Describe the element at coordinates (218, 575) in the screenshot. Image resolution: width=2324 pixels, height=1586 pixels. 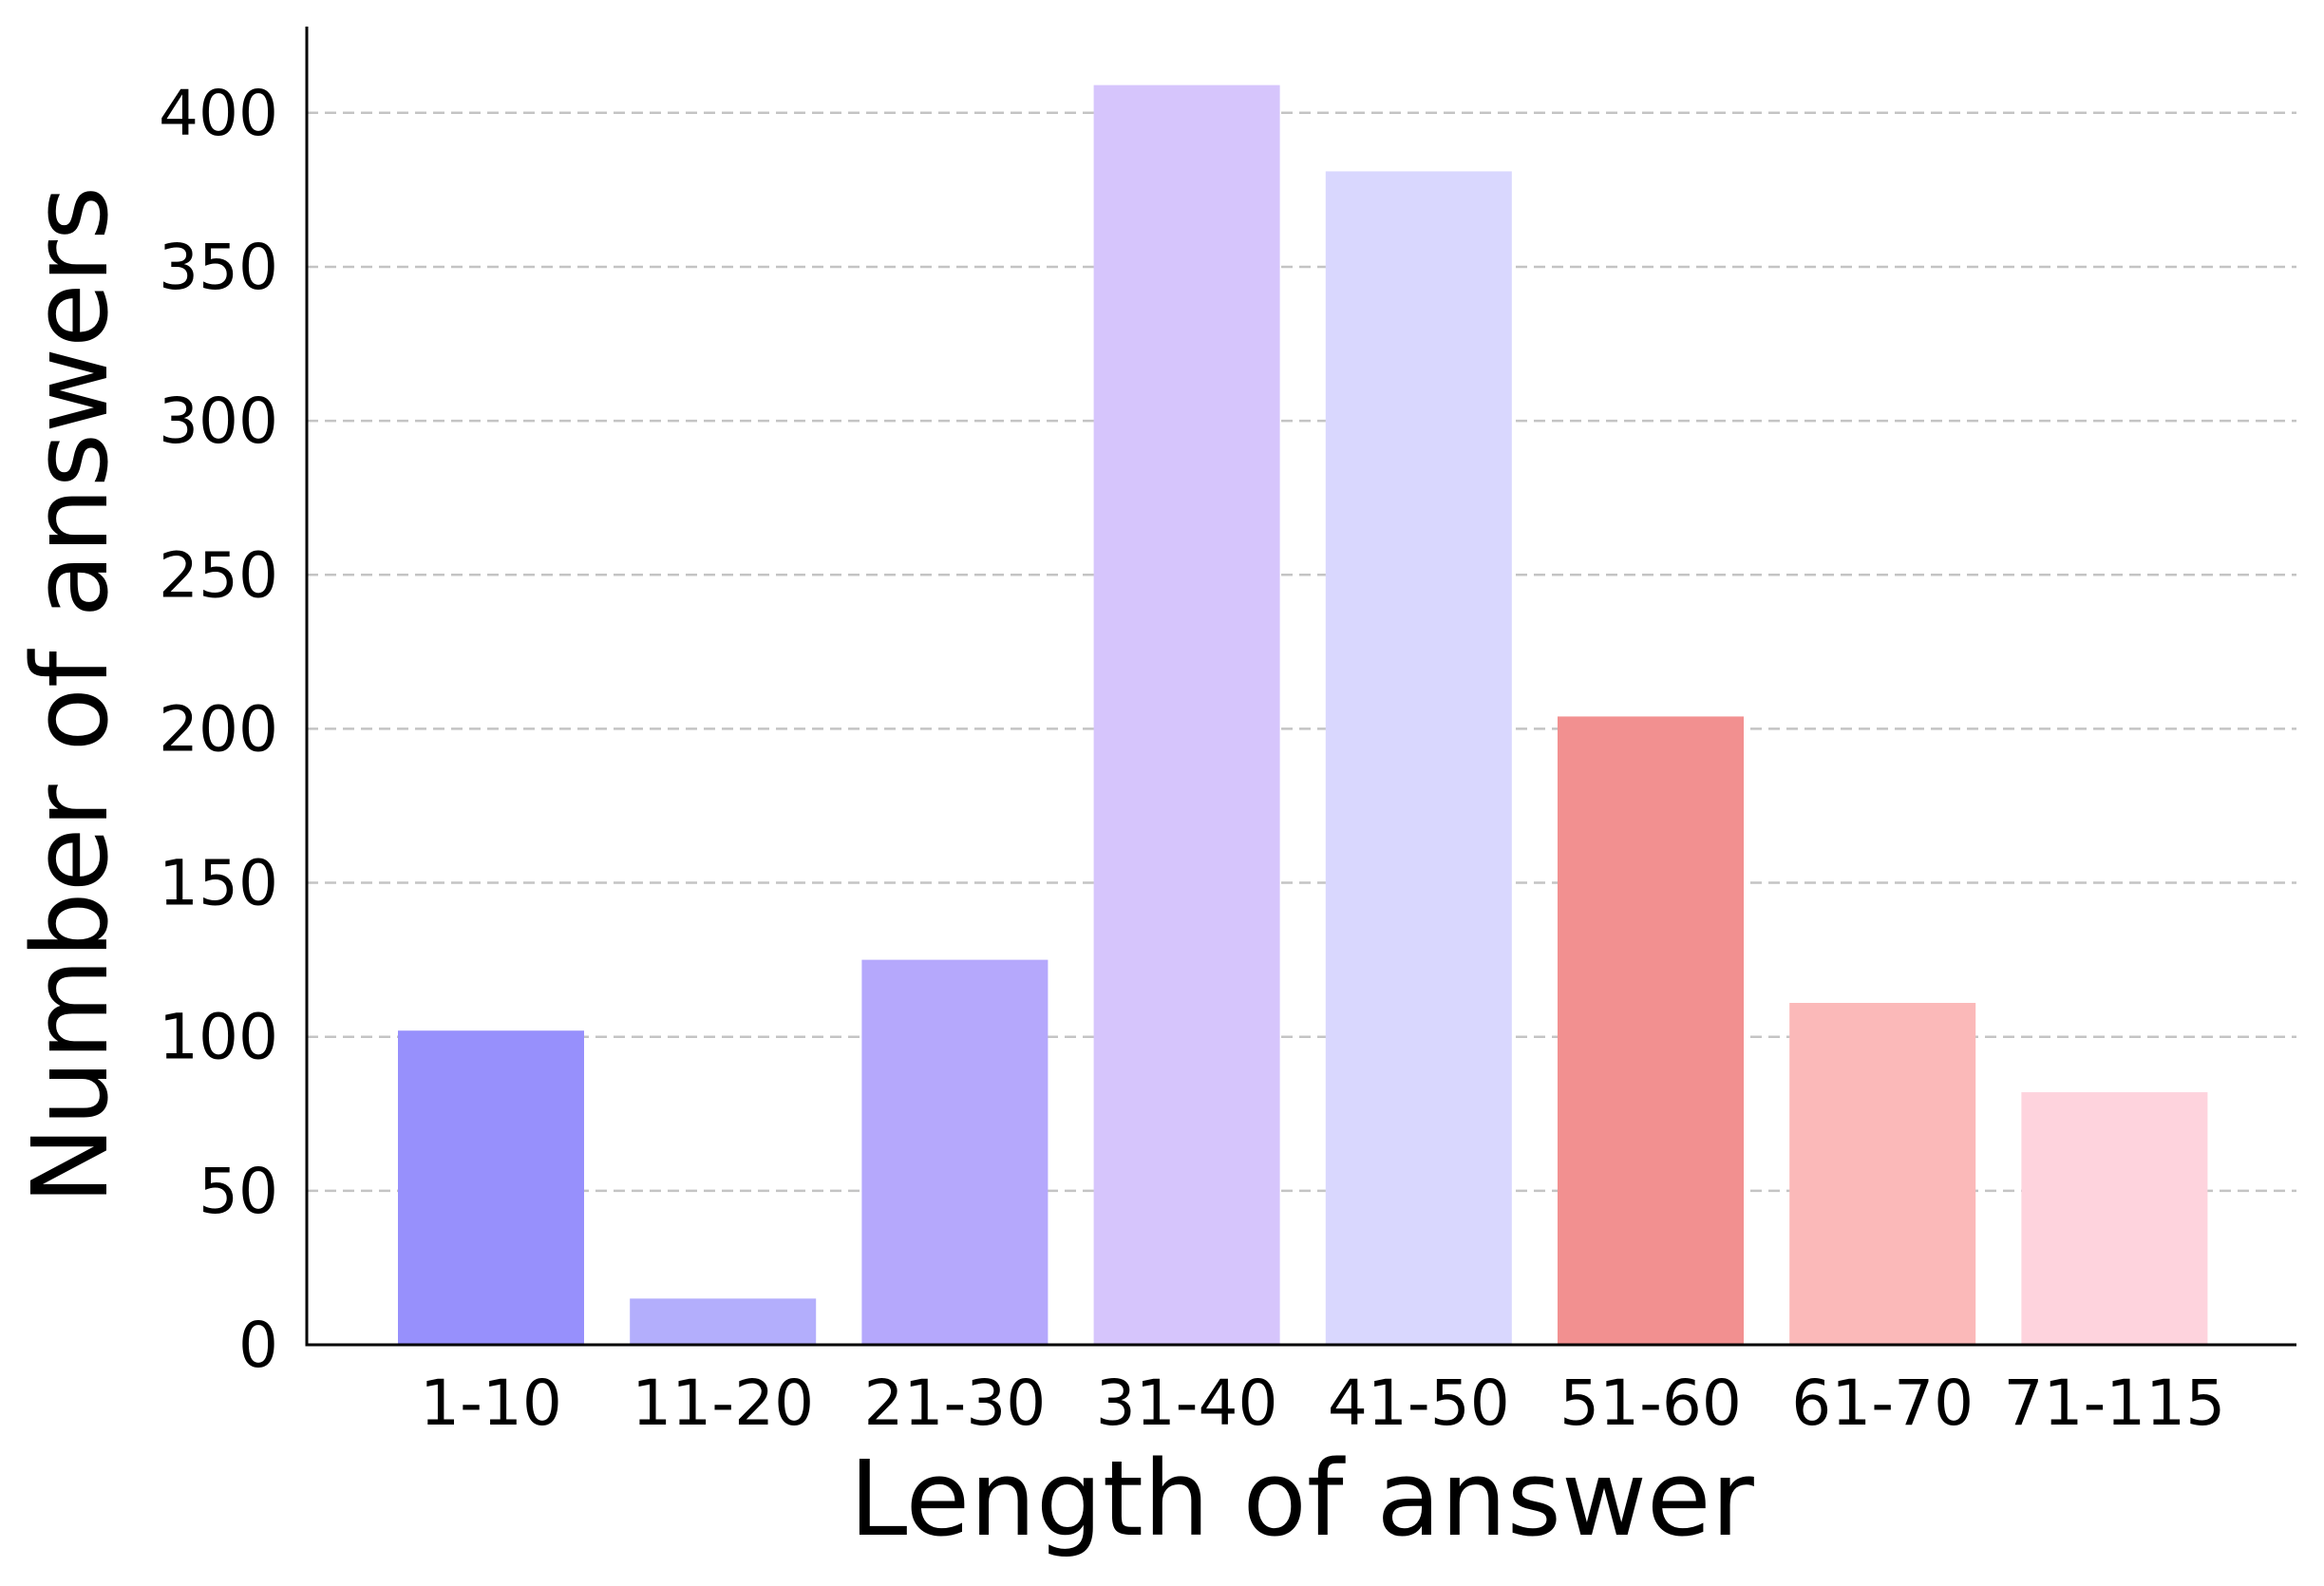
I see `y-tick-label: 250` at that location.